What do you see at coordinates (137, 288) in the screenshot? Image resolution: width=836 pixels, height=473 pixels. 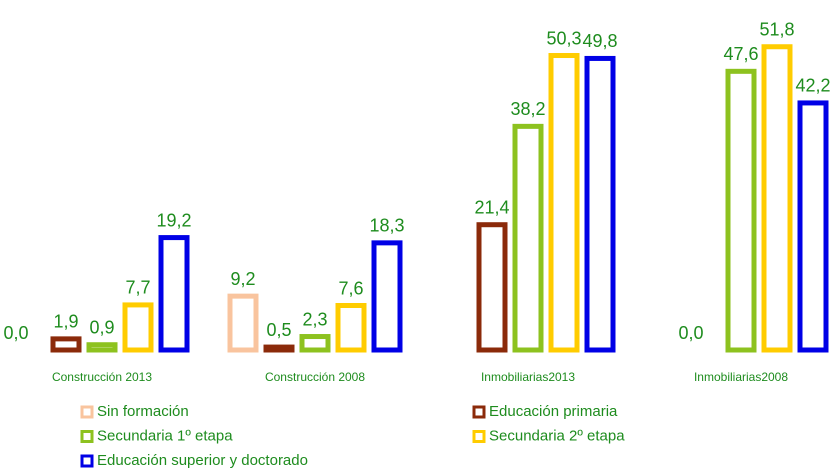 I see `value-label: 7,7` at bounding box center [137, 288].